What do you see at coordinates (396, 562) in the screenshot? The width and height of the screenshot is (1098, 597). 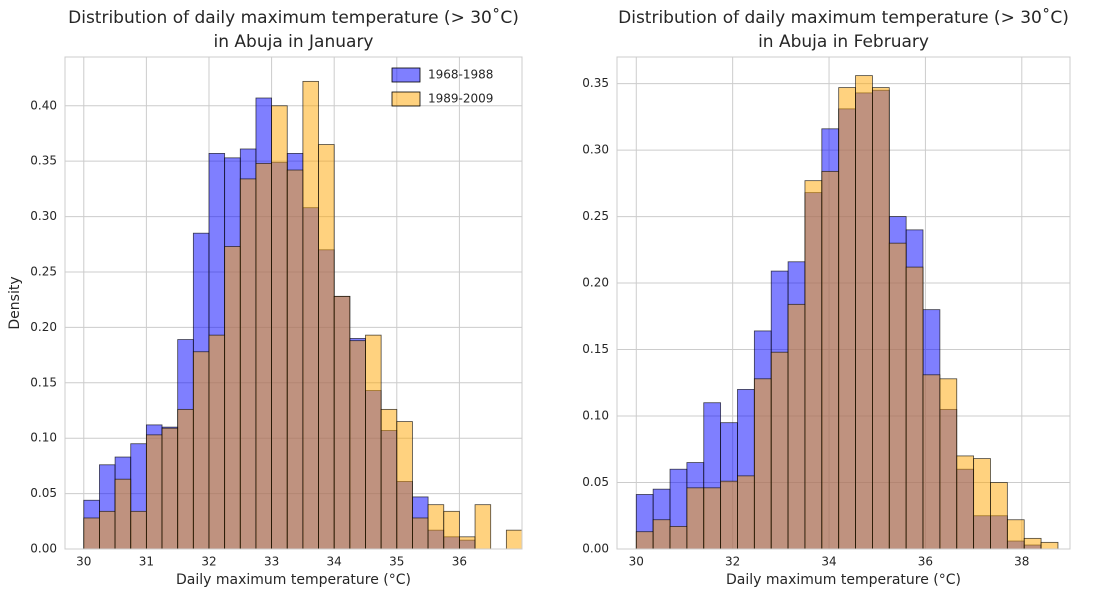 I see `x-tick-label: 35` at bounding box center [396, 562].